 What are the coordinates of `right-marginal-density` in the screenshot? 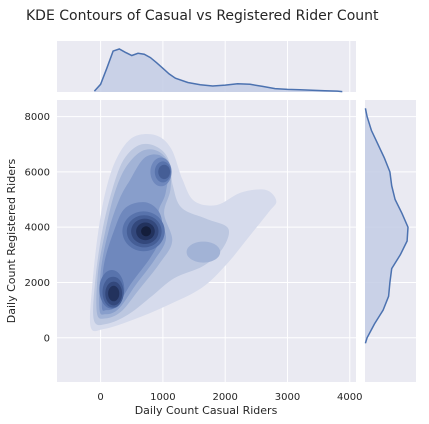 It's located at (386, 226).